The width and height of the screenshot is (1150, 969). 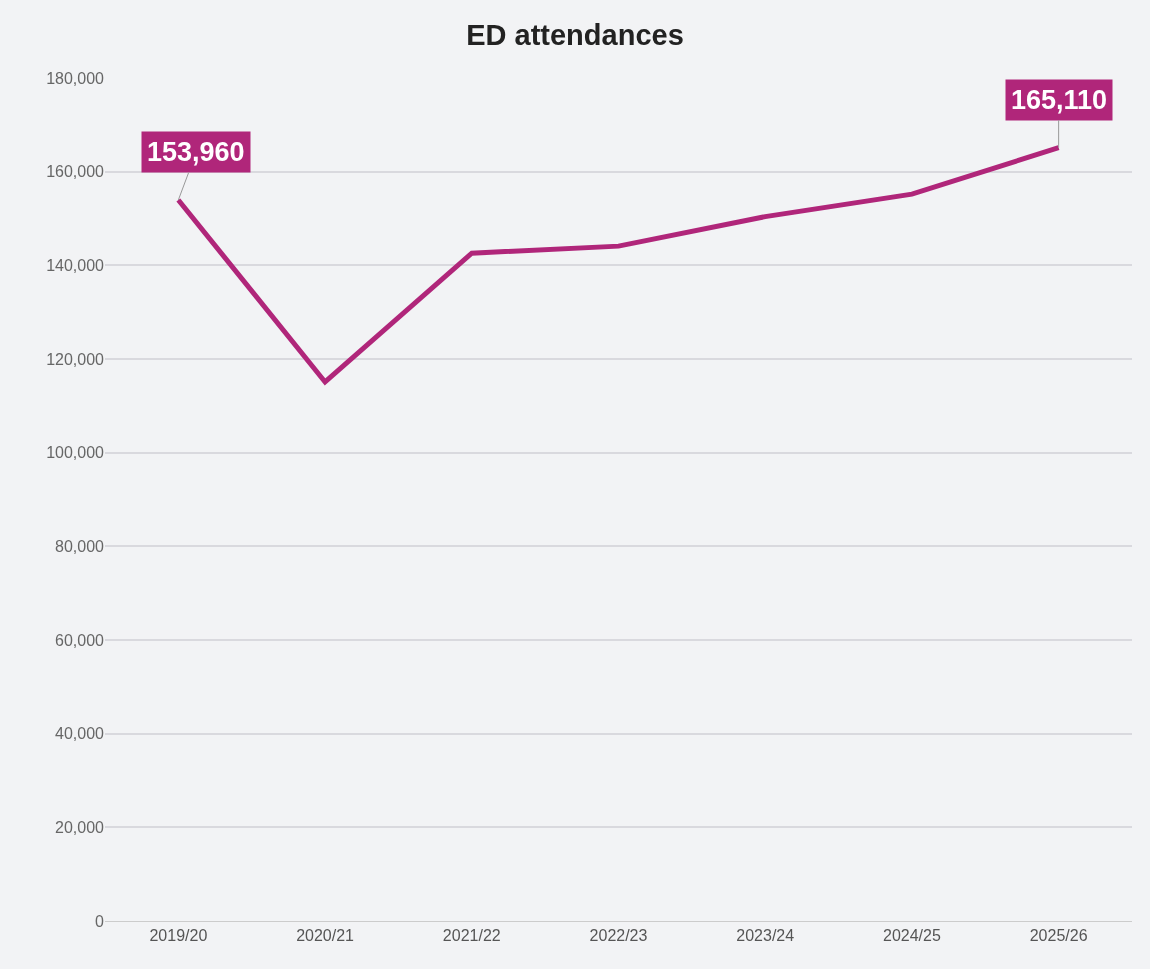 I want to click on x-tick-label: 2024/25, so click(x=912, y=936).